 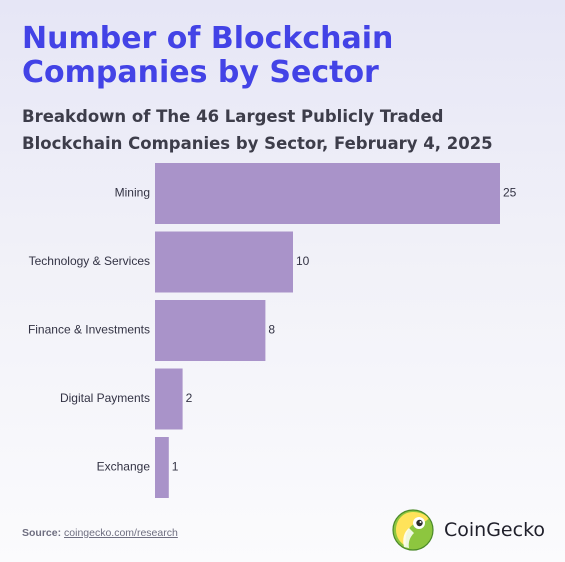 I want to click on value-label-mining: 25, so click(x=510, y=193).